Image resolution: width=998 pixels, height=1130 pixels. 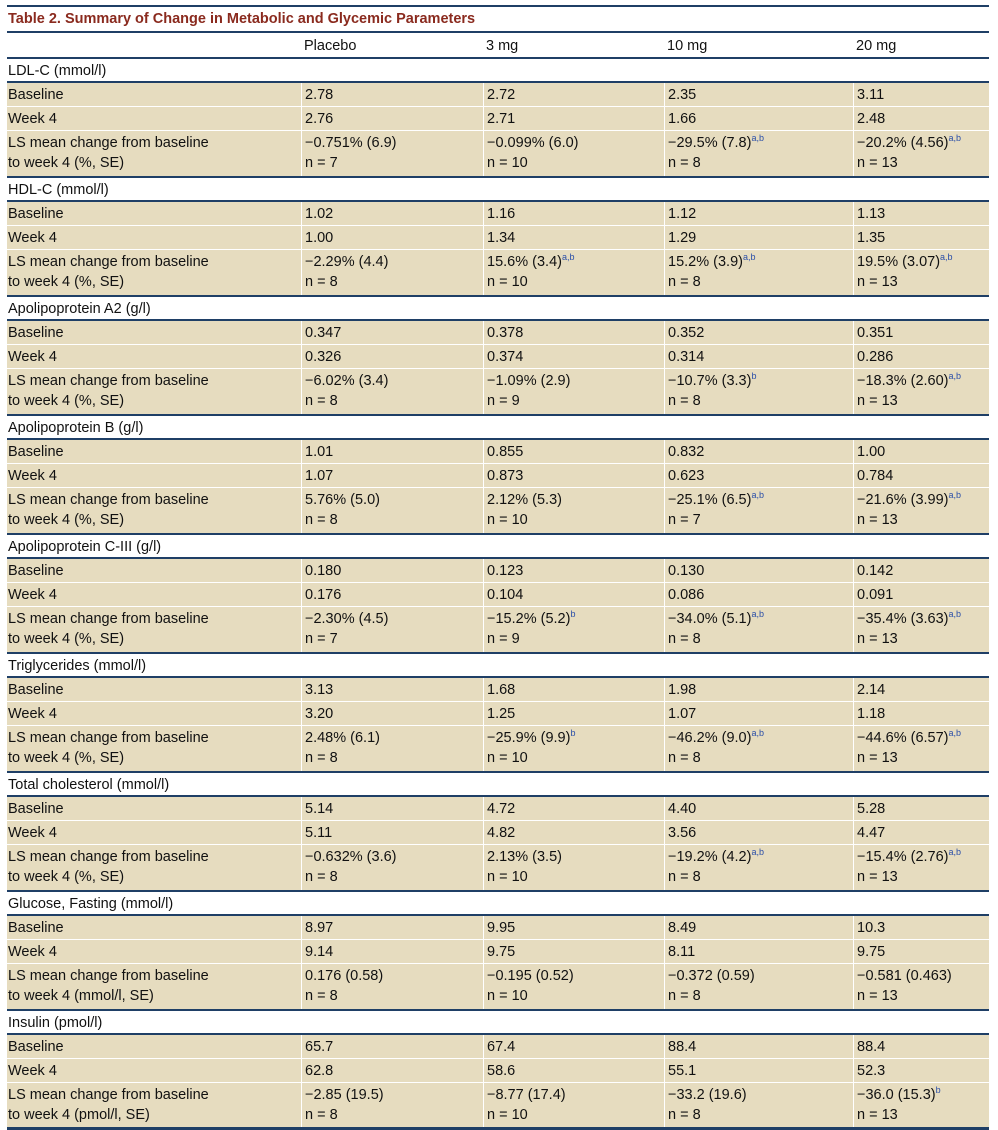 I want to click on section-label: Apolipoprotein C-III (g/l), so click(x=85, y=547).